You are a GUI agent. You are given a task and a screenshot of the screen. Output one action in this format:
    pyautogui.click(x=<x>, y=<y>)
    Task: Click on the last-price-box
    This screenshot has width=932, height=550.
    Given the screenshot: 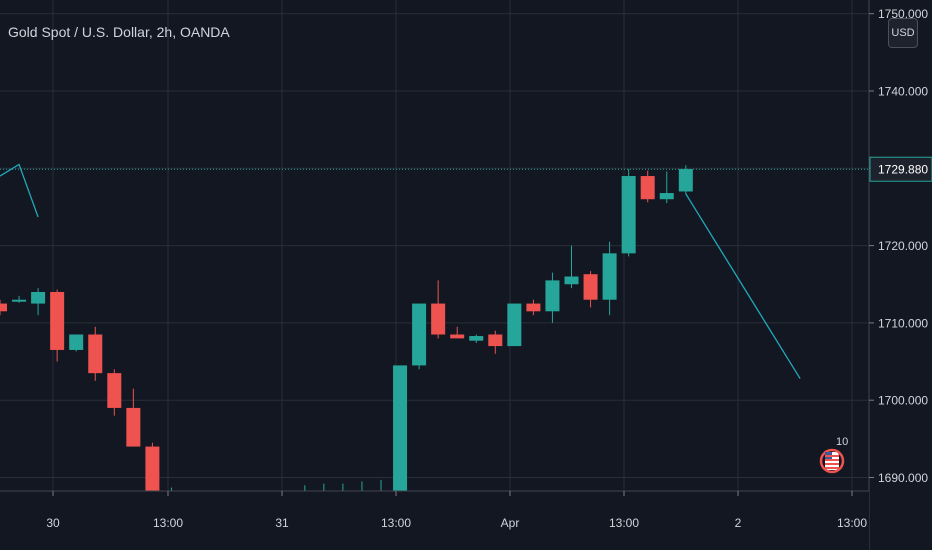 What is the action you would take?
    pyautogui.click(x=900, y=169)
    